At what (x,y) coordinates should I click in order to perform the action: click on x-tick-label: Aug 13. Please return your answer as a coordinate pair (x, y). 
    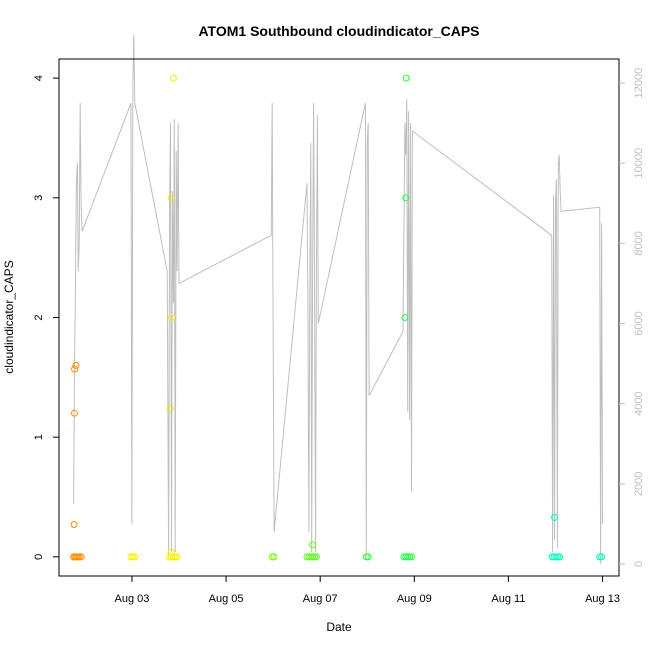
    Looking at the image, I should click on (602, 599).